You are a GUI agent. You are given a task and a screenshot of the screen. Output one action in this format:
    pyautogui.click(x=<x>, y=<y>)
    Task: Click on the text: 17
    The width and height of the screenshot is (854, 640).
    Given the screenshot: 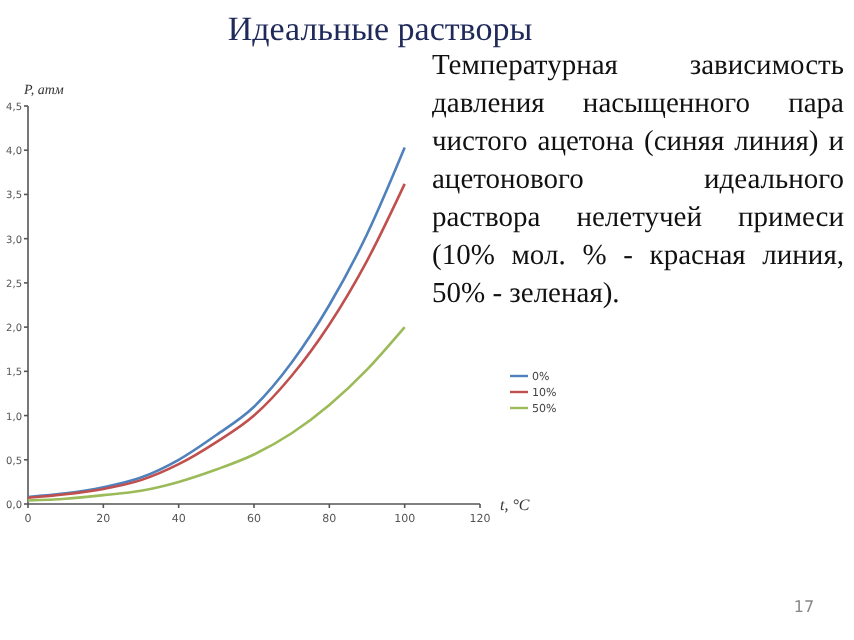 What is the action you would take?
    pyautogui.click(x=804, y=607)
    